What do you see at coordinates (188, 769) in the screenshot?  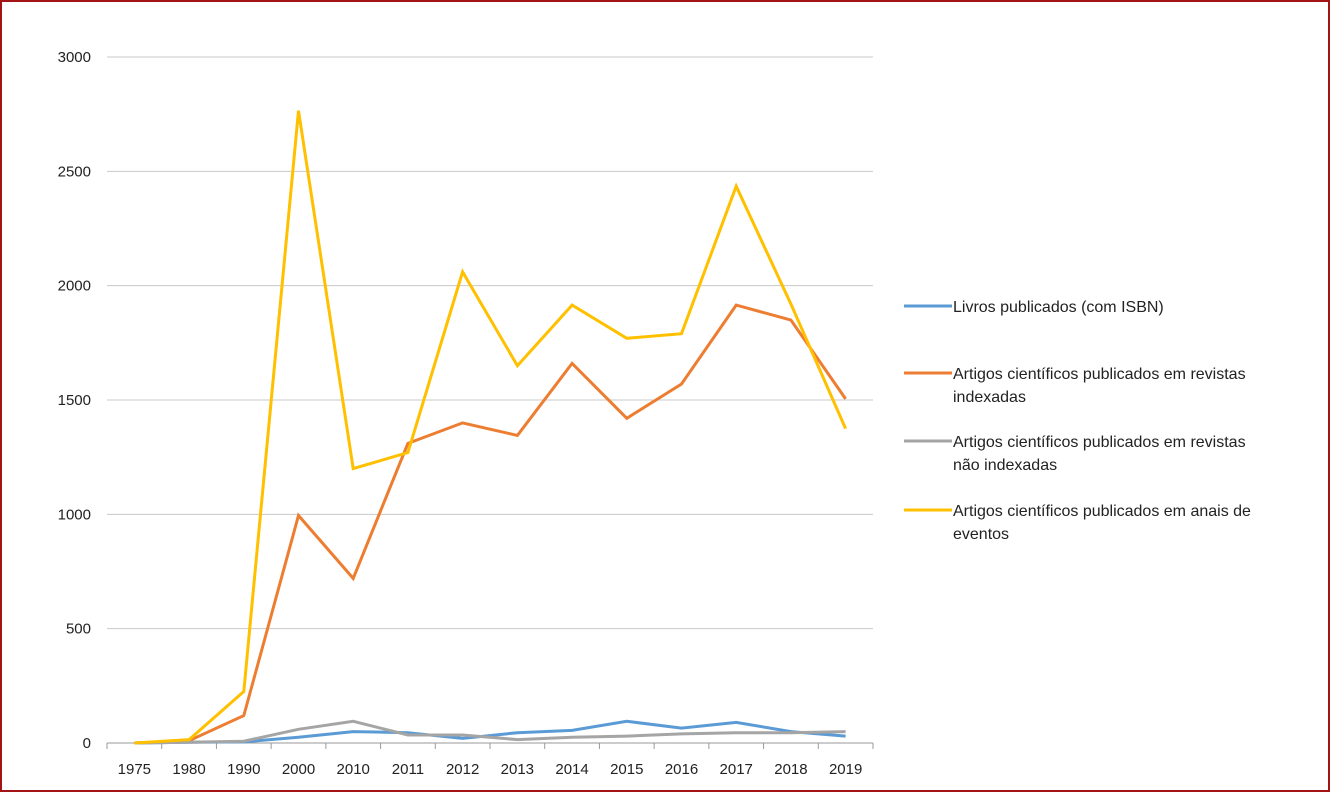 I see `x-tick-label: 1980` at bounding box center [188, 769].